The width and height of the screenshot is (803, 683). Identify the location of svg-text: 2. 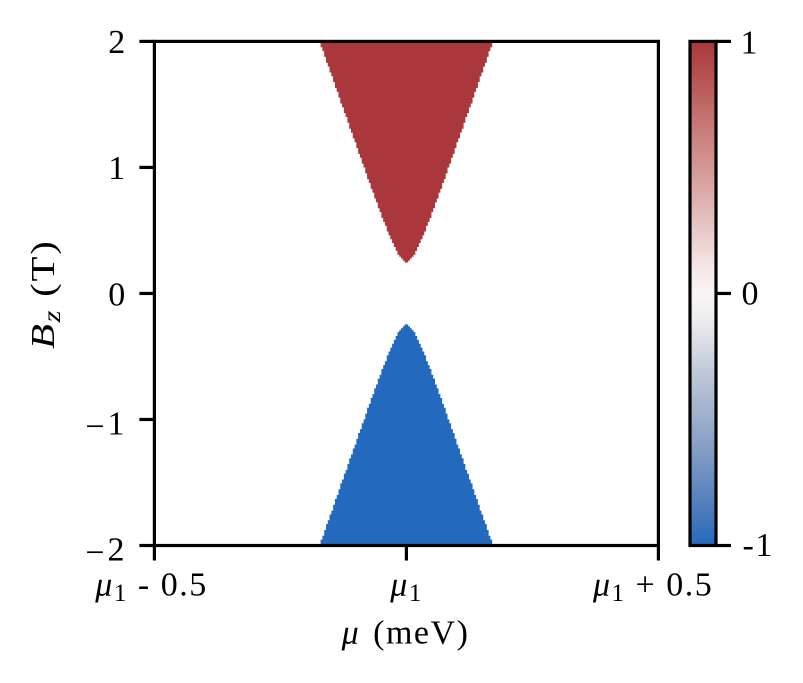
(117, 42).